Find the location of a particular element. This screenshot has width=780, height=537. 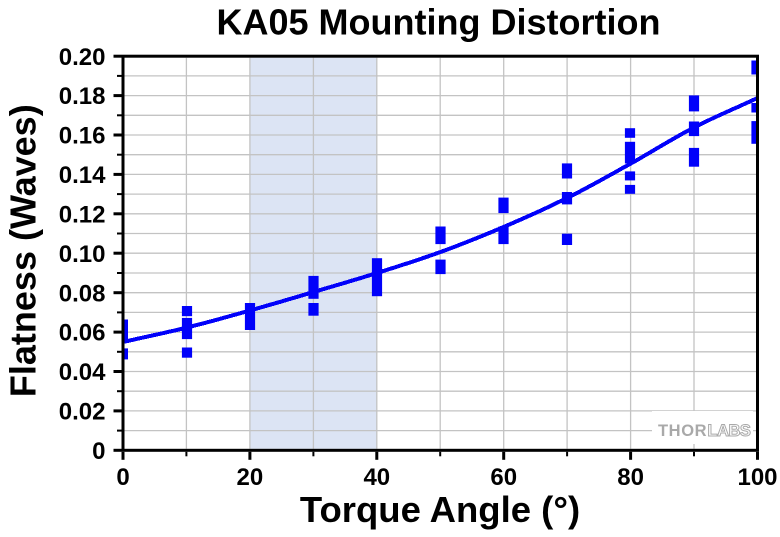

svg-text: THOR is located at coordinates (682, 431).